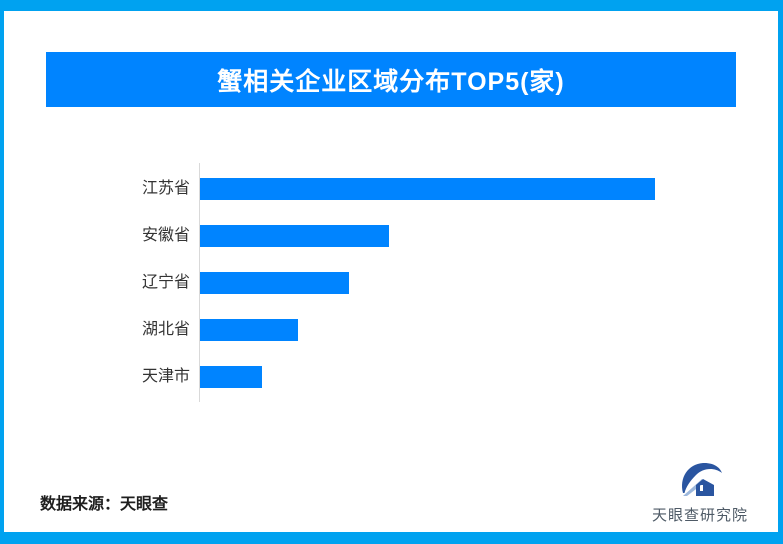 The width and height of the screenshot is (783, 544). What do you see at coordinates (699, 515) in the screenshot?
I see `brand-name: 天眼查研究院` at bounding box center [699, 515].